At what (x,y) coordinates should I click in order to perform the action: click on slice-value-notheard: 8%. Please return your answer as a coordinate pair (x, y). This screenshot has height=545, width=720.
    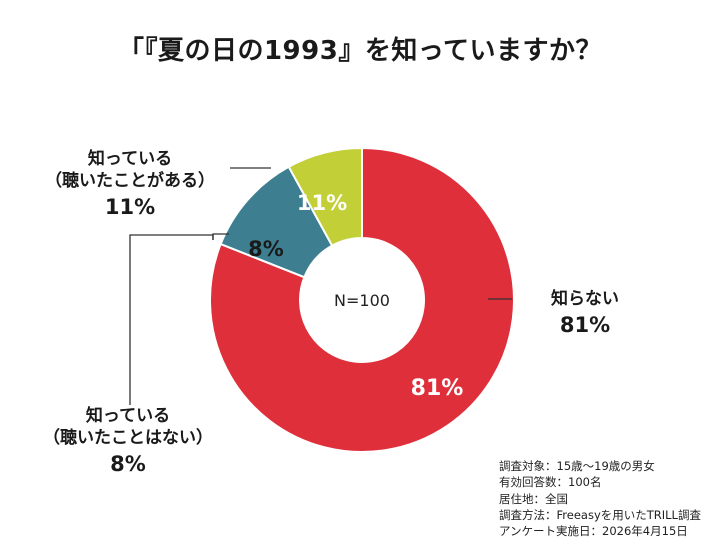
    Looking at the image, I should click on (266, 249).